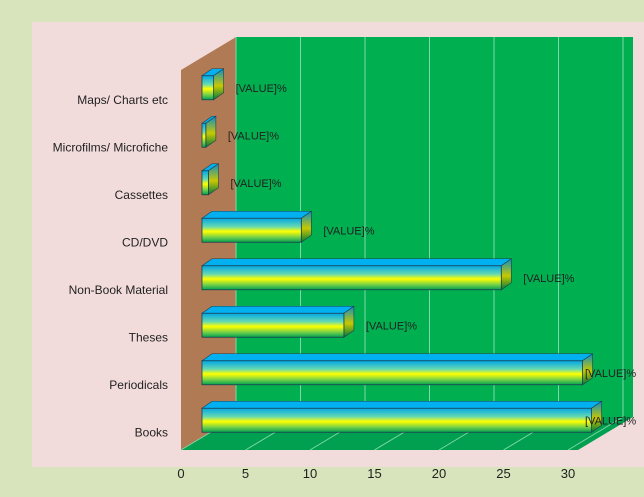 The height and width of the screenshot is (497, 644). I want to click on floor-gridline, so click(595, 433).